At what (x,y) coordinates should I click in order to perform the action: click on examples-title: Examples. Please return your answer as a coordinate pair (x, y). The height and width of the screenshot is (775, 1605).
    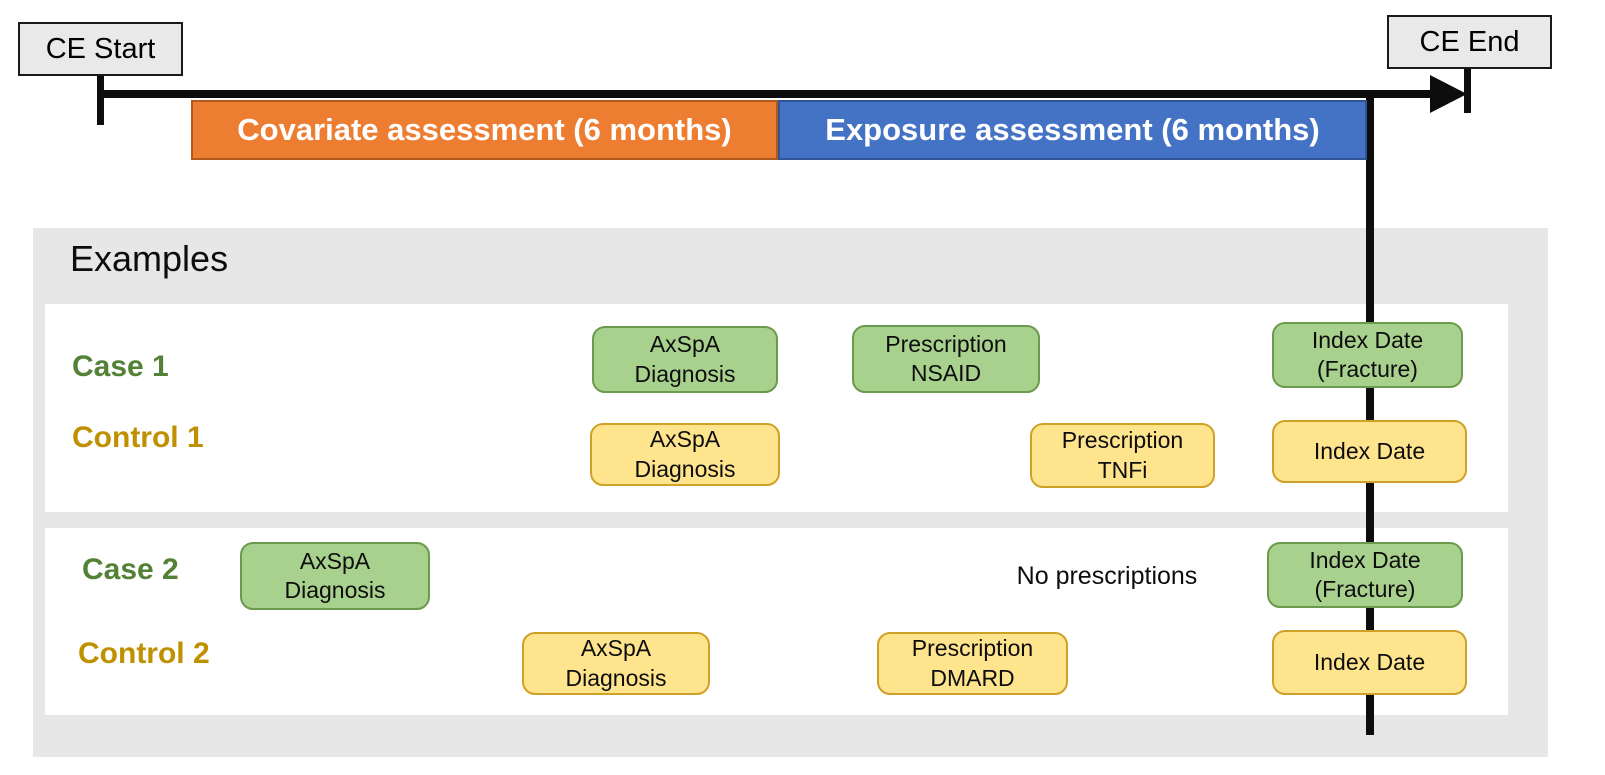
    Looking at the image, I should click on (149, 258).